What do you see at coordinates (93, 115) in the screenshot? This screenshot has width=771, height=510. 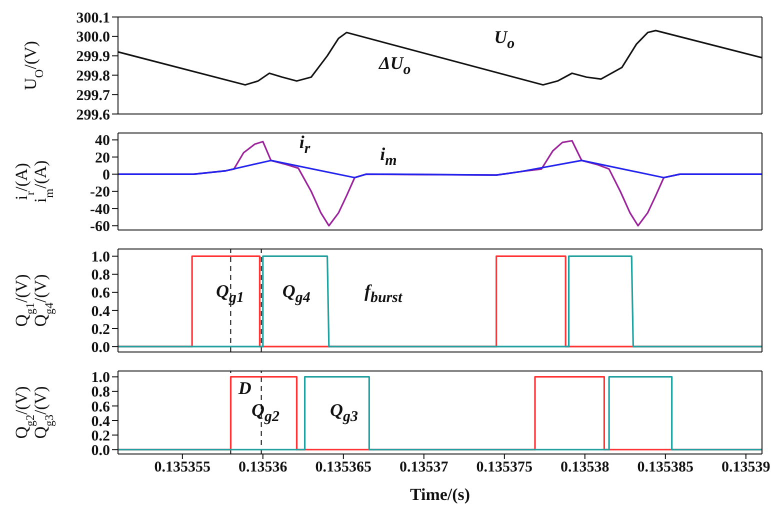 I see `y-tick-label: 299.6` at bounding box center [93, 115].